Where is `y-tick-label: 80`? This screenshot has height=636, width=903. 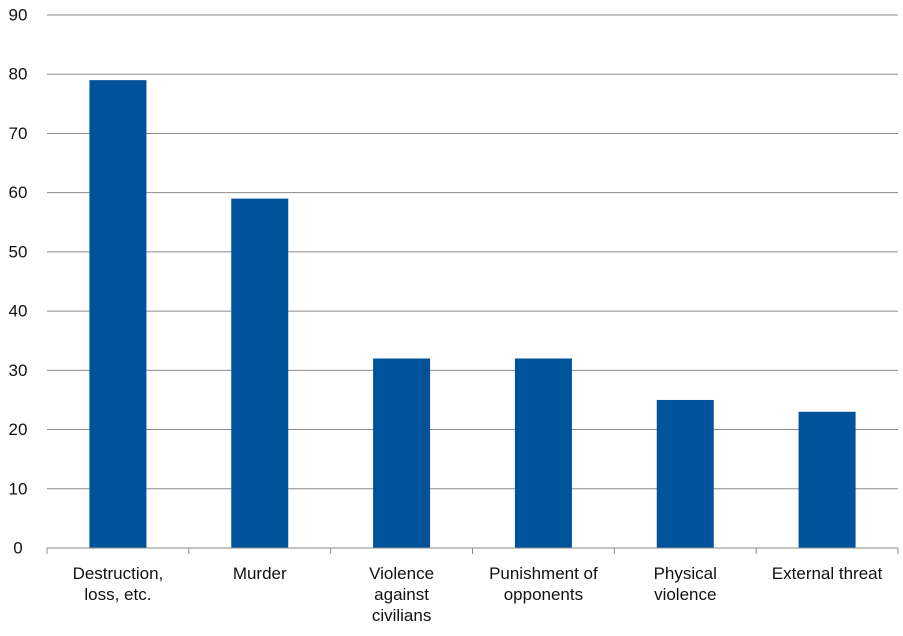 y-tick-label: 80 is located at coordinates (18, 74).